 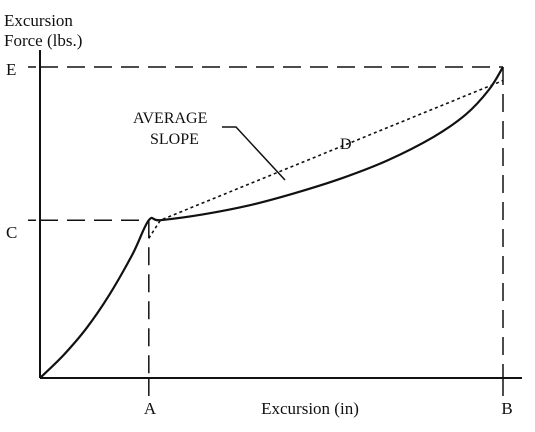 What do you see at coordinates (310, 408) in the screenshot?
I see `x-axis-label: Excursion (in)` at bounding box center [310, 408].